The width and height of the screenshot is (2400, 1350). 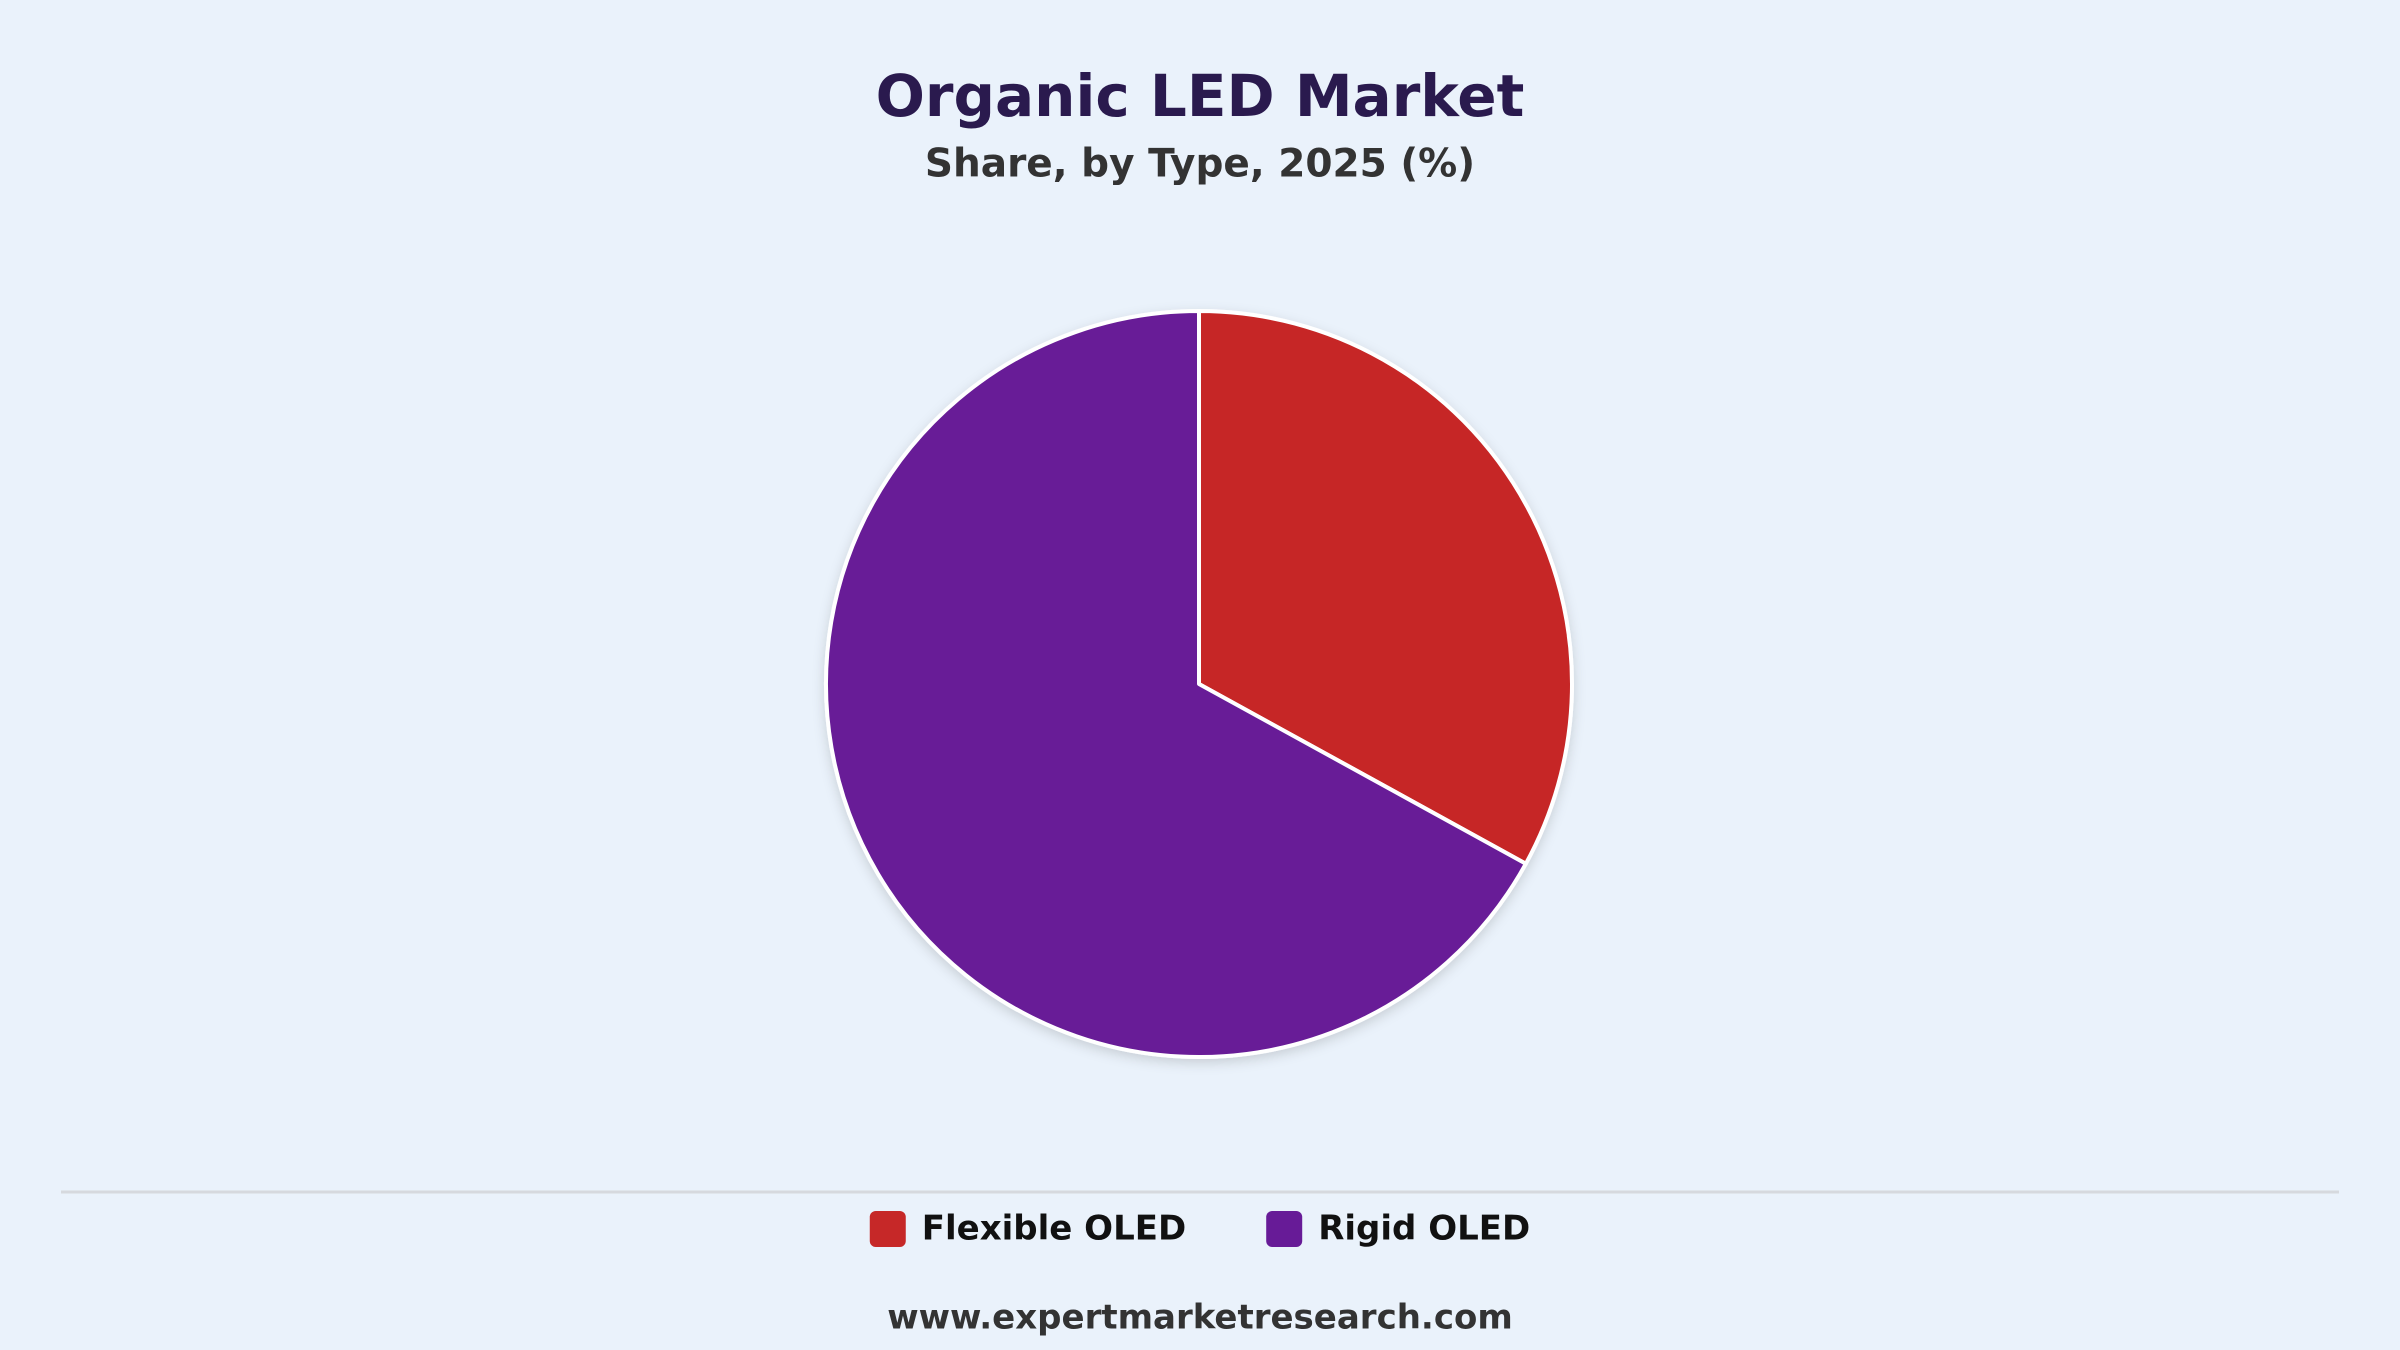 What do you see at coordinates (1054, 1229) in the screenshot?
I see `legend-label: Flexible OLED` at bounding box center [1054, 1229].